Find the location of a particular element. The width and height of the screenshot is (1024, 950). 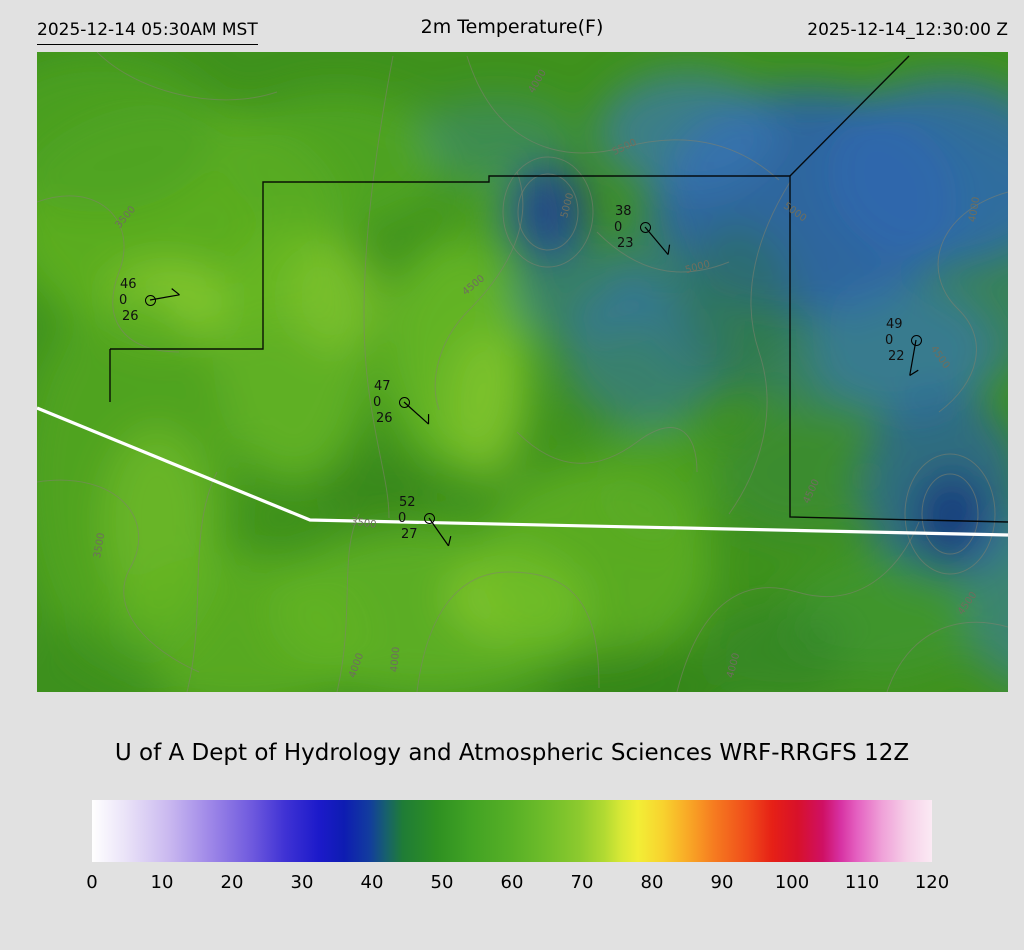

station-temperature: 38 is located at coordinates (623, 211).